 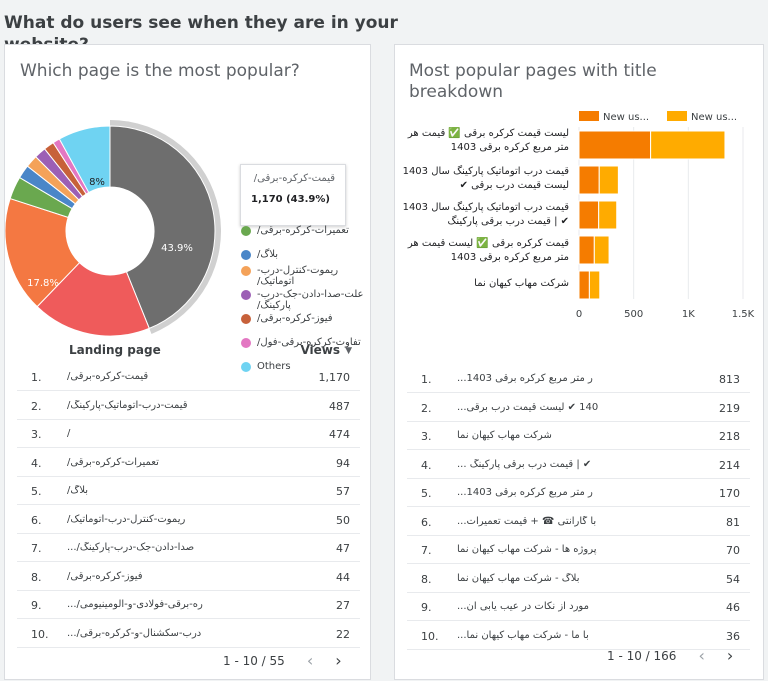 I want to click on table-row: 6. ریموت-کنترل-درب-اتوماتیک/50, so click(x=188, y=520).